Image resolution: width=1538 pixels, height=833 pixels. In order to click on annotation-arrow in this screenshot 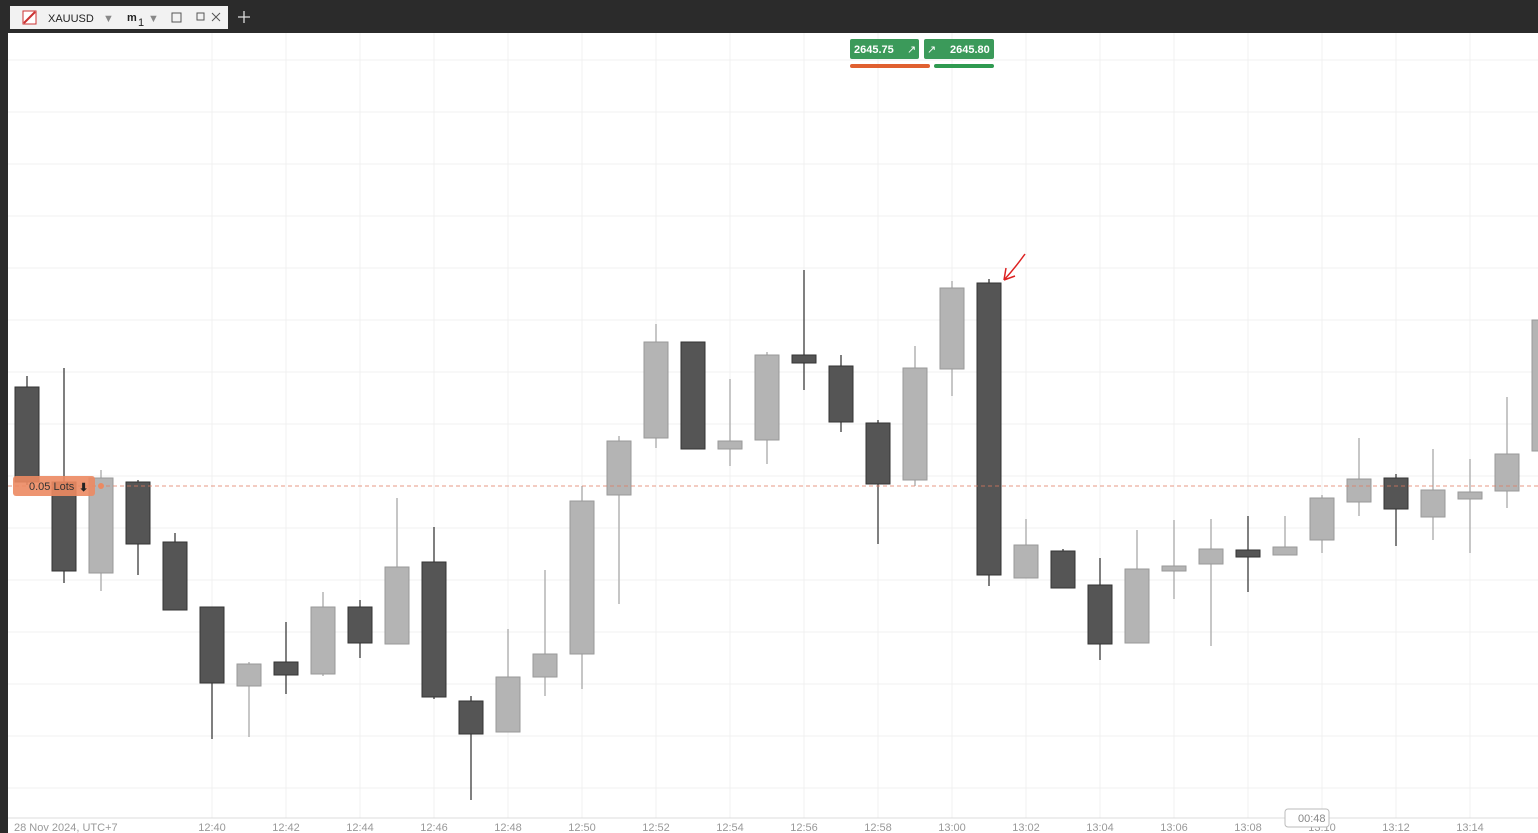, I will do `click(1014, 267)`.